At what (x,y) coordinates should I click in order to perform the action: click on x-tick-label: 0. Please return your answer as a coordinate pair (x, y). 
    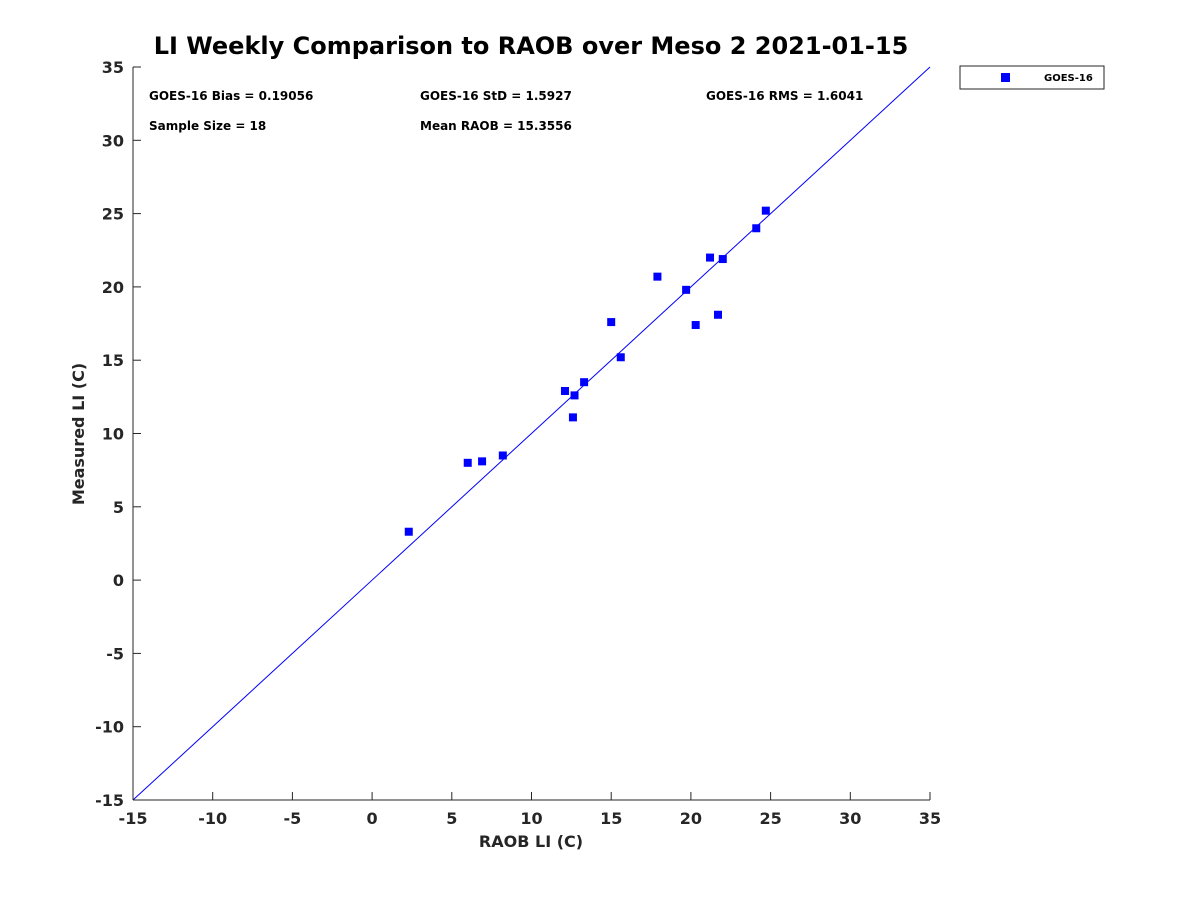
    Looking at the image, I should click on (372, 818).